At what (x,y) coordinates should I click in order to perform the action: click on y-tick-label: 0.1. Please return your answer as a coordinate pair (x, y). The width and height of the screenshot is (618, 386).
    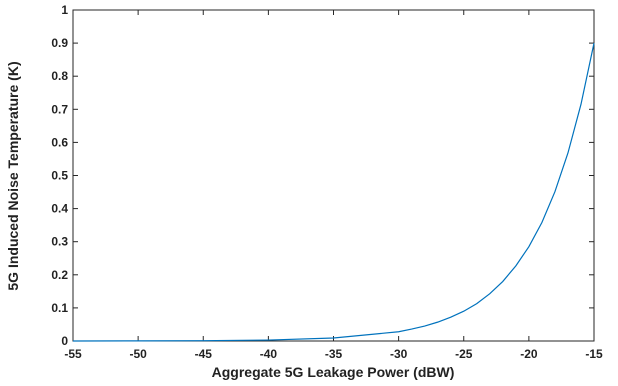
    Looking at the image, I should click on (59, 308).